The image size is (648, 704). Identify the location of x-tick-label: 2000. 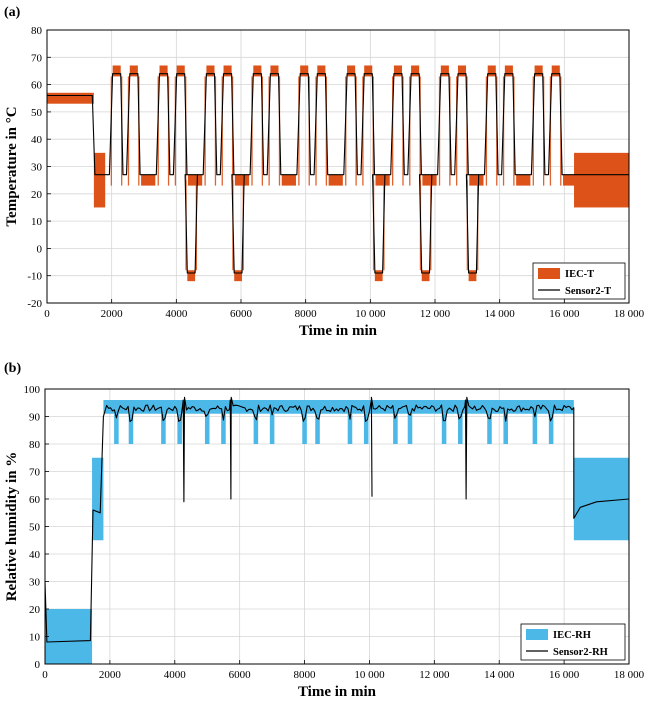
(110, 675).